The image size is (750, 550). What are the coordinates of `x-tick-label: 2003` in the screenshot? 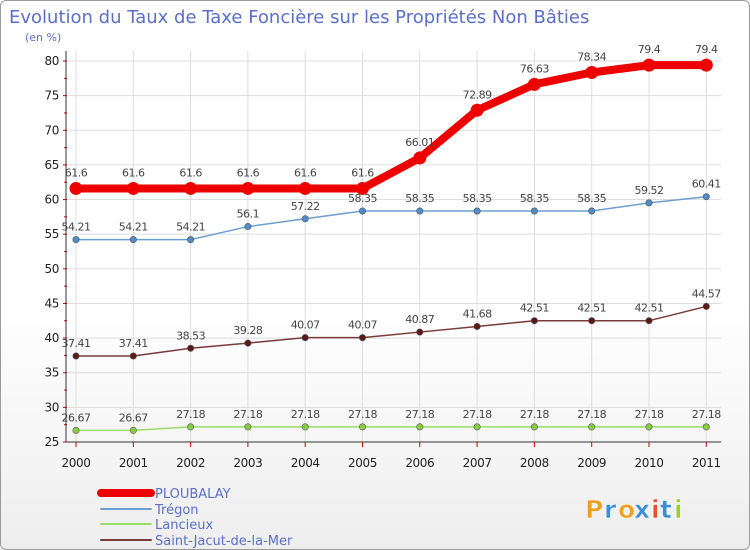 It's located at (247, 463).